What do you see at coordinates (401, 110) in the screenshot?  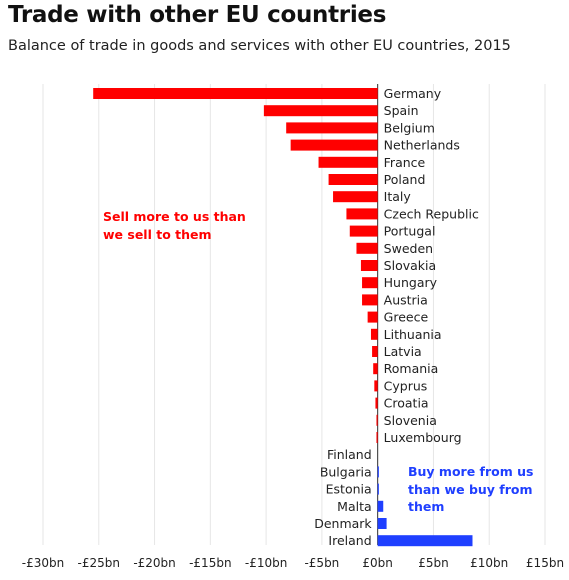 I see `category-label: Spain` at bounding box center [401, 110].